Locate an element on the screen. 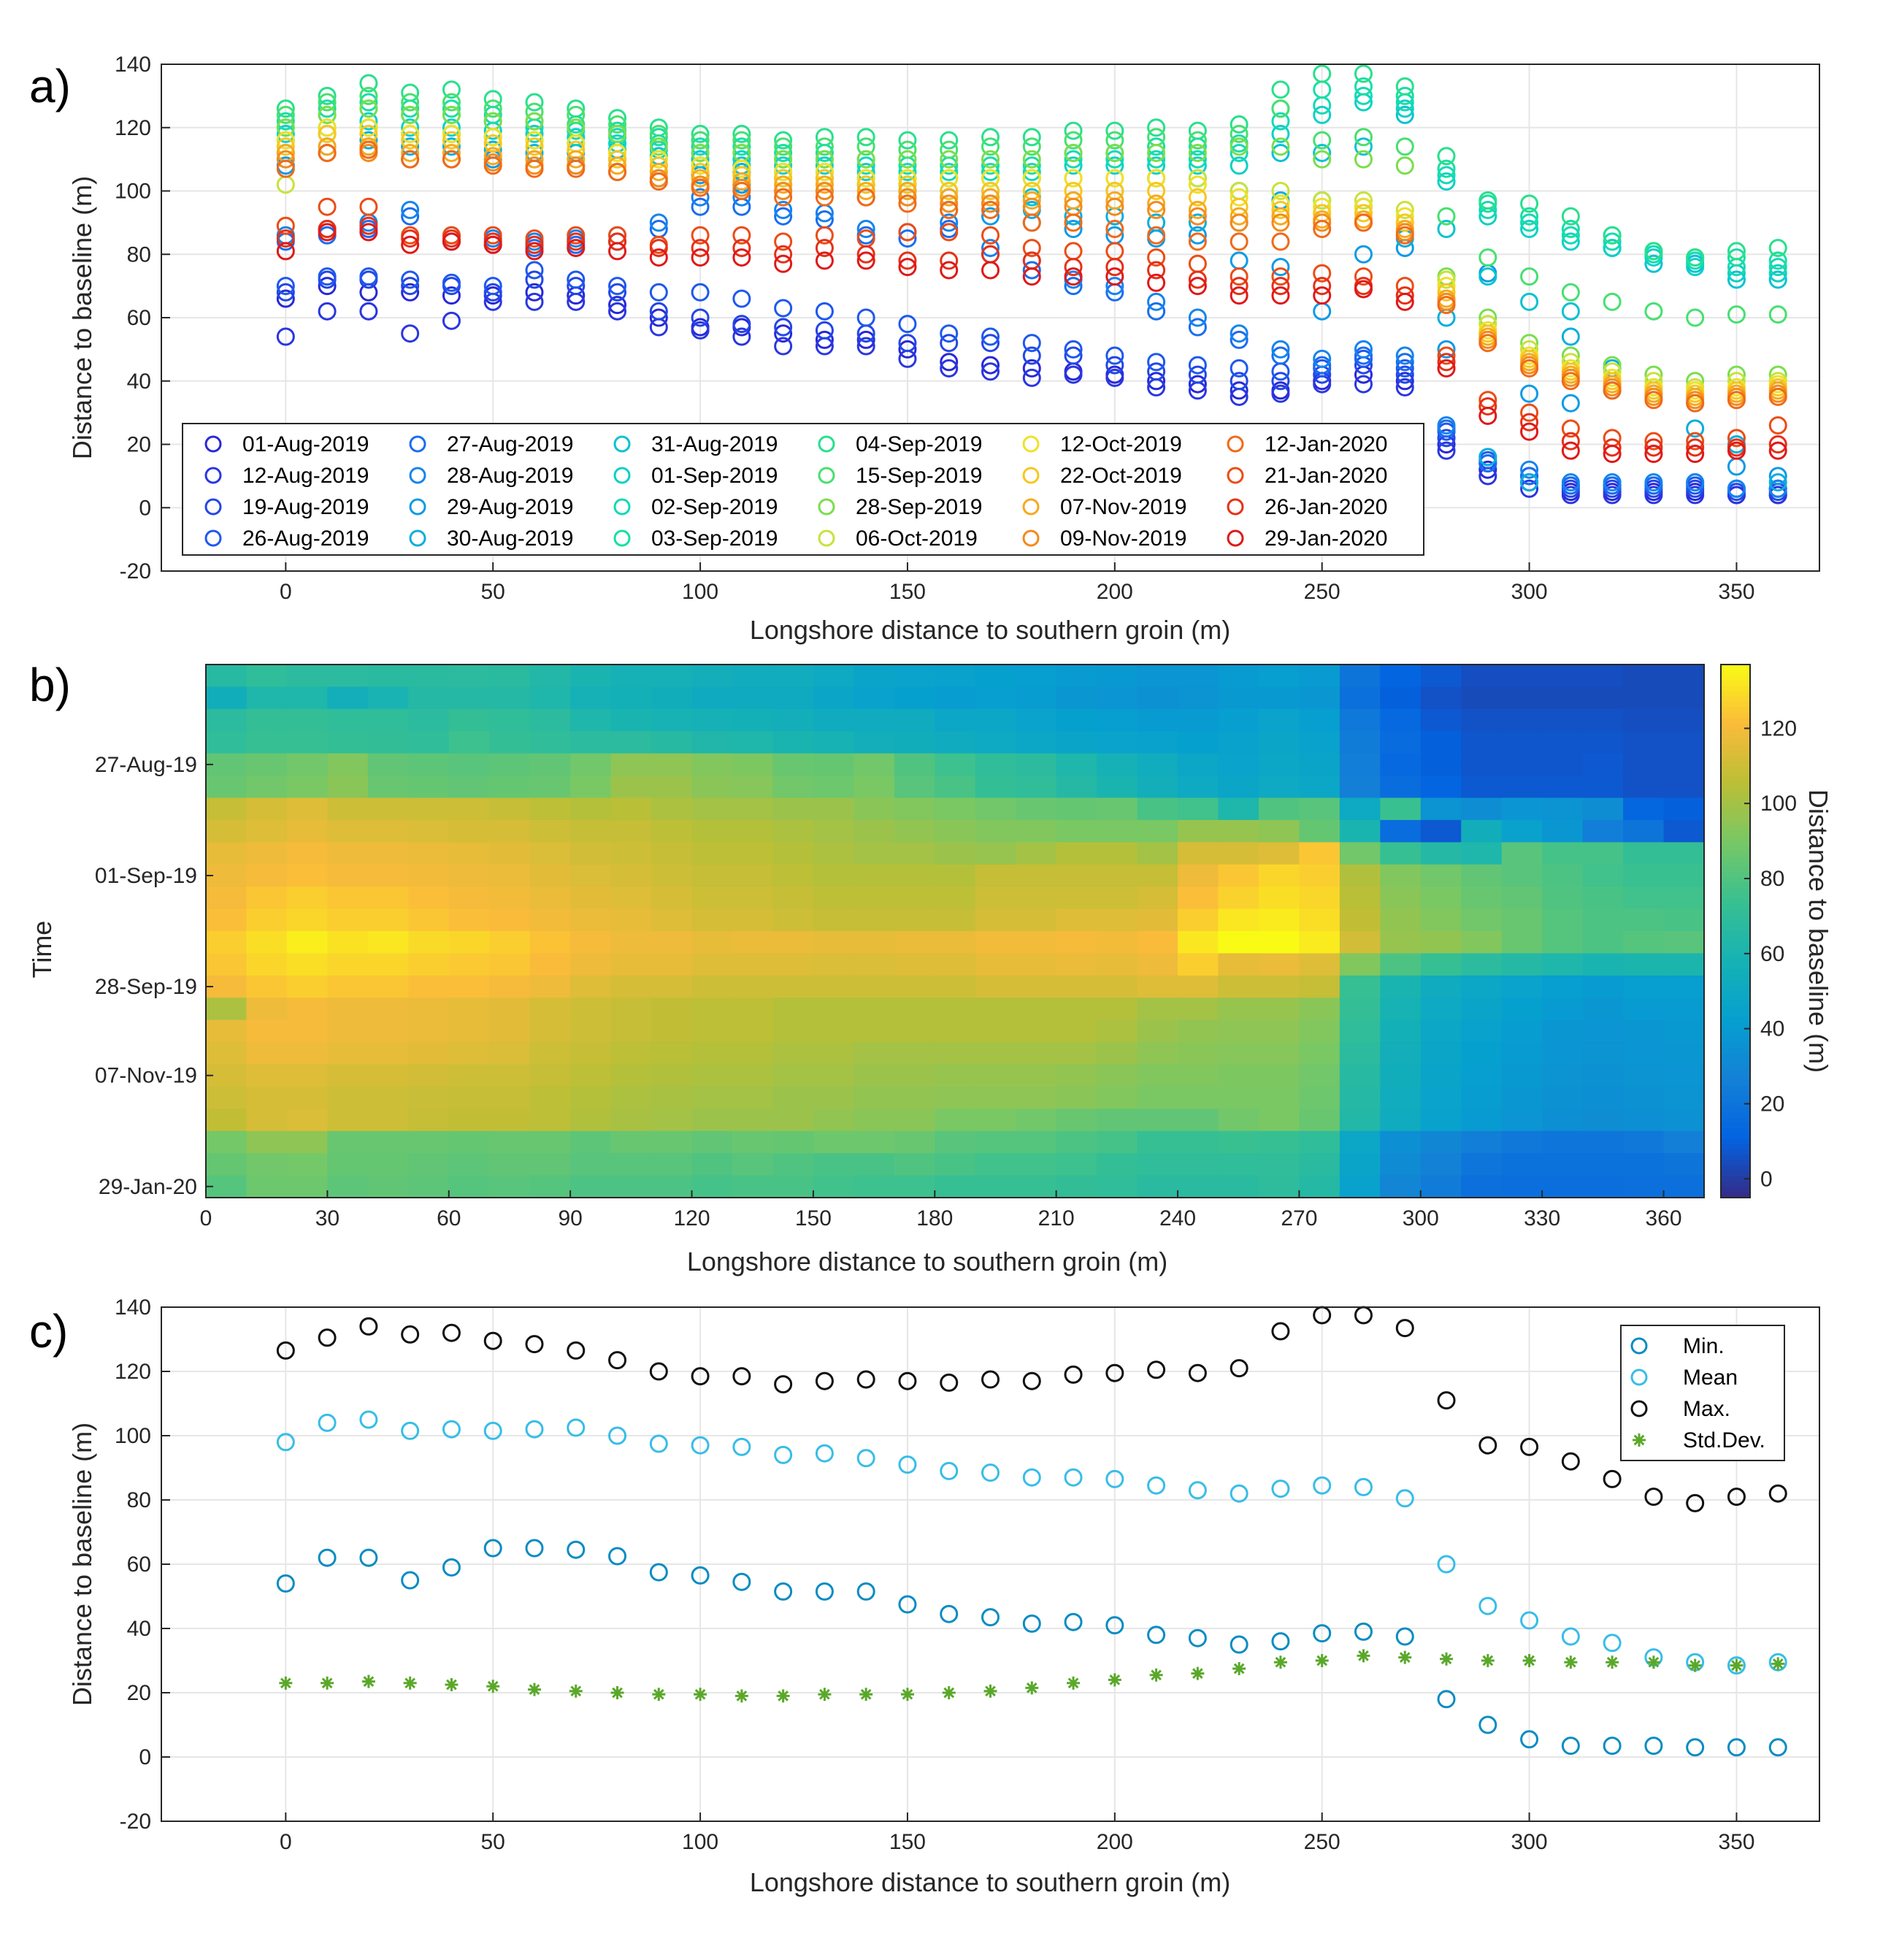 Image resolution: width=1891 pixels, height=1960 pixels. legend-entry-label: Mean is located at coordinates (1710, 1378).